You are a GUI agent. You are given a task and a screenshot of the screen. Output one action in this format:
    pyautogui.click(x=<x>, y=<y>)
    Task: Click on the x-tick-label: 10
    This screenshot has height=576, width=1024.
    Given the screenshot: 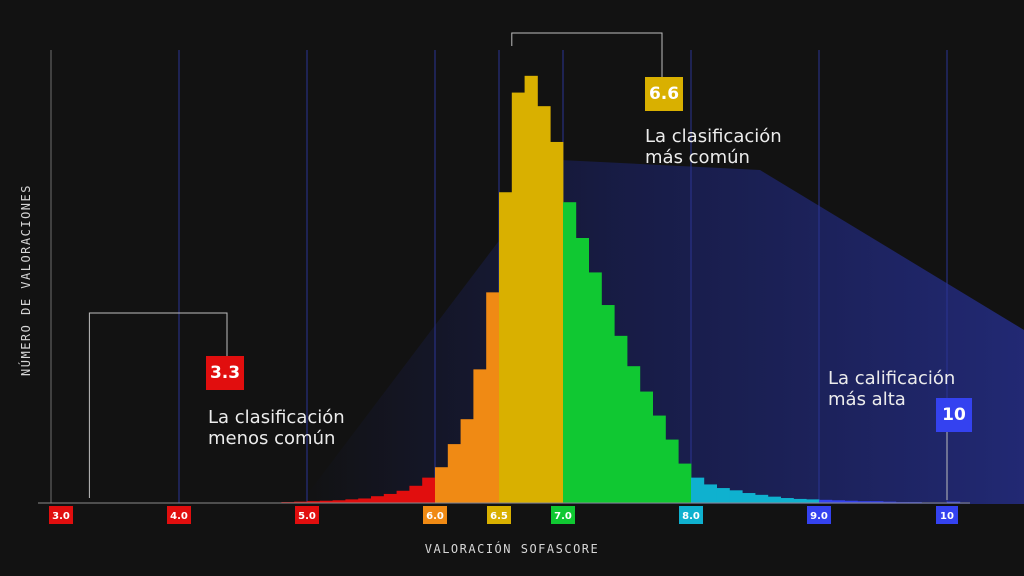 What is the action you would take?
    pyautogui.click(x=947, y=516)
    